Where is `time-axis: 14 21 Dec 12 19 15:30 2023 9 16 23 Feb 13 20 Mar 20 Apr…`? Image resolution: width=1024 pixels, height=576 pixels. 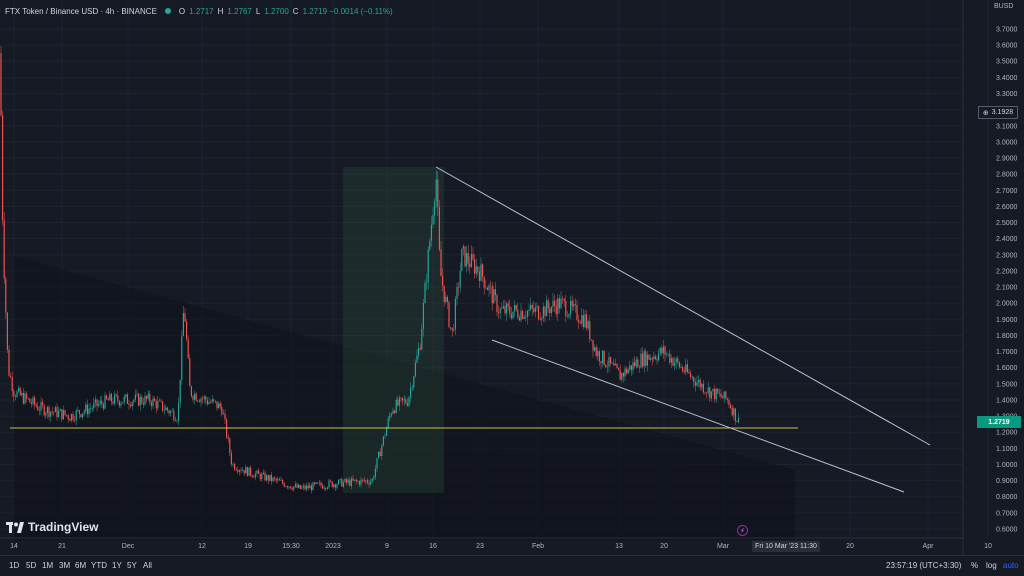
time-axis: 14 21 Dec 12 19 15:30 2023 9 16 23 Feb 13 20 Mar 20 Apr… is located at coordinates (501, 546).